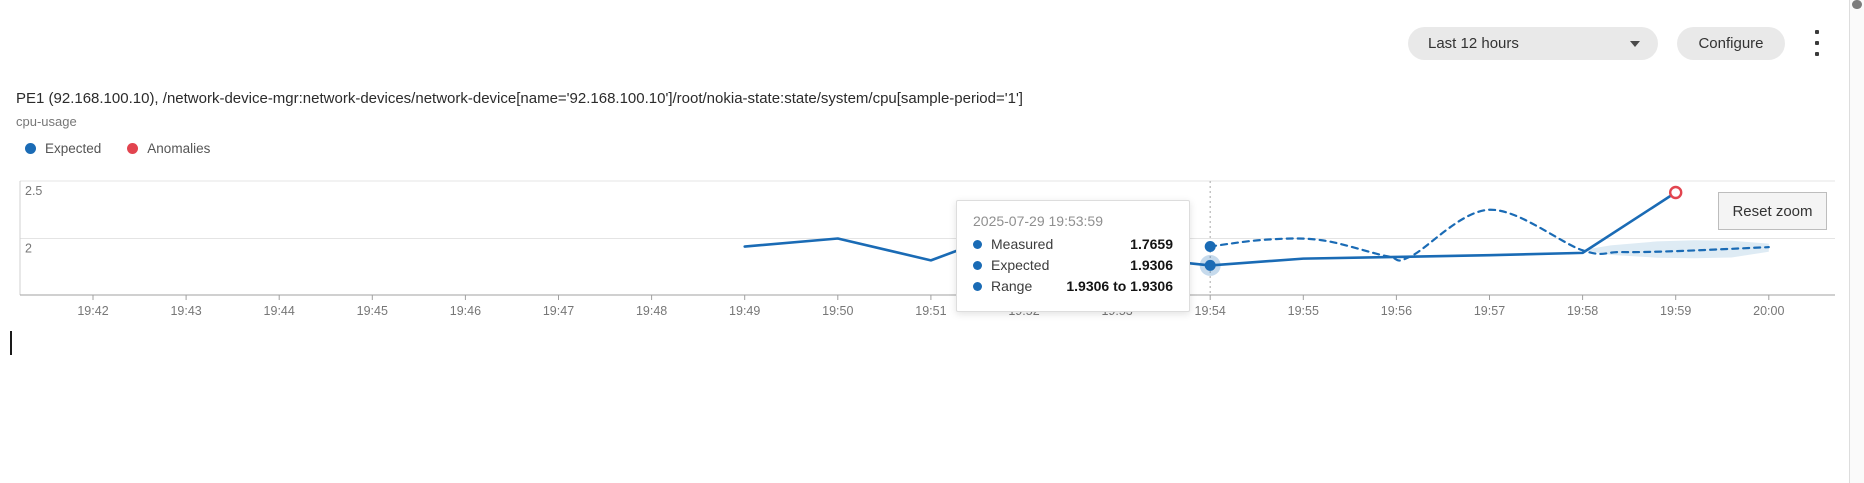 Image resolution: width=1864 pixels, height=483 pixels. Describe the element at coordinates (1675, 311) in the screenshot. I see `x-tick-label: 19:59` at that location.